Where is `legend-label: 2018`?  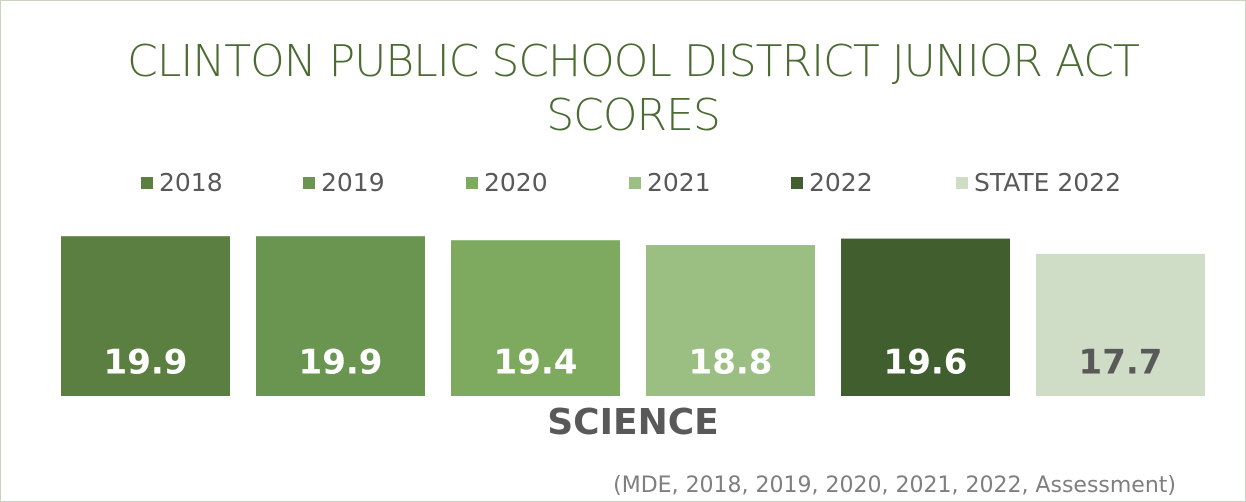
legend-label: 2018 is located at coordinates (191, 182).